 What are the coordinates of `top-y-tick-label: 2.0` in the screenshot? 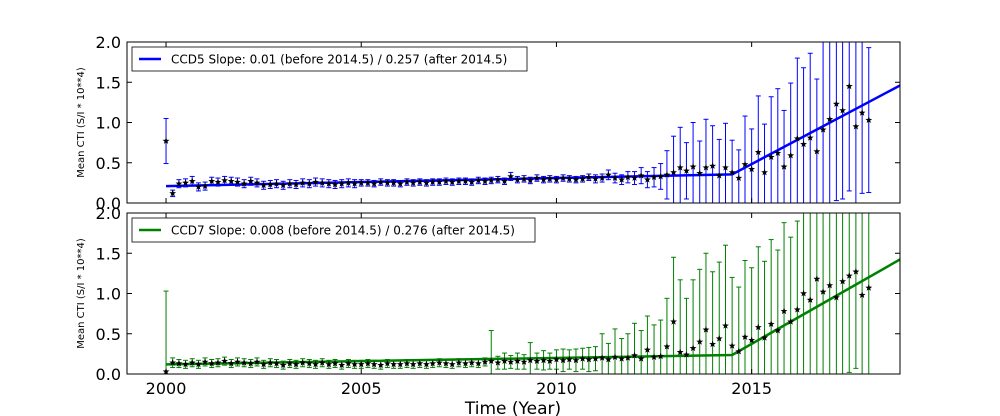 It's located at (108, 42).